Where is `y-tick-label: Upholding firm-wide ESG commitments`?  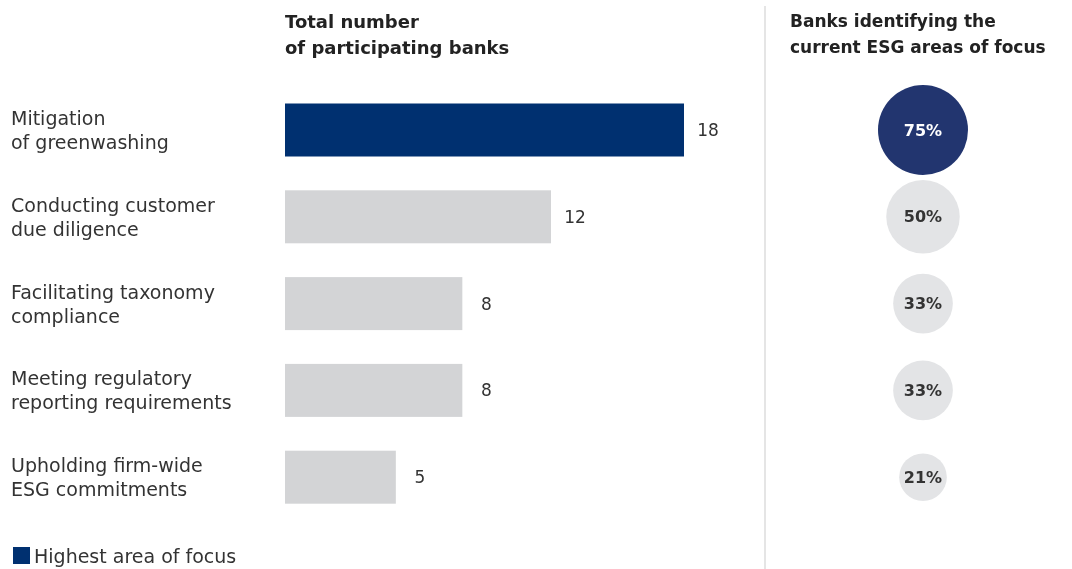
y-tick-label: Upholding firm-wide ESG commitments is located at coordinates (107, 477).